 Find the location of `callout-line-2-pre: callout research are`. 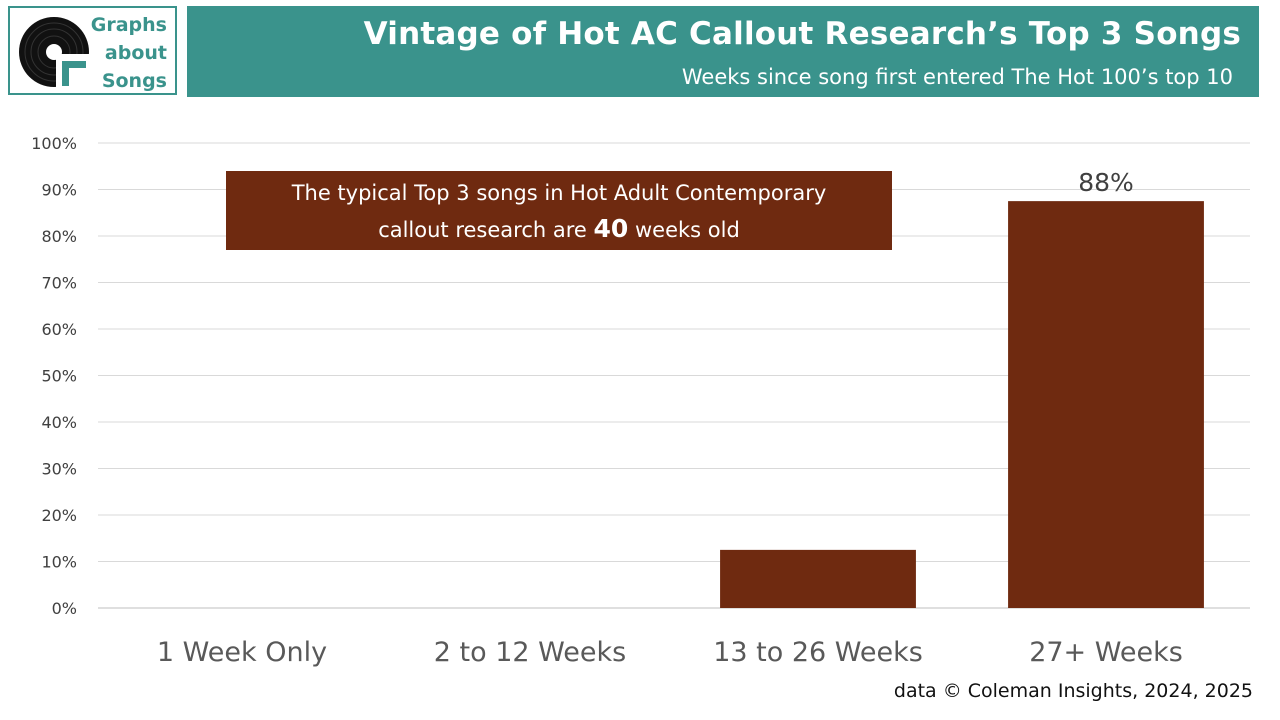

callout-line-2-pre: callout research are is located at coordinates (482, 230).